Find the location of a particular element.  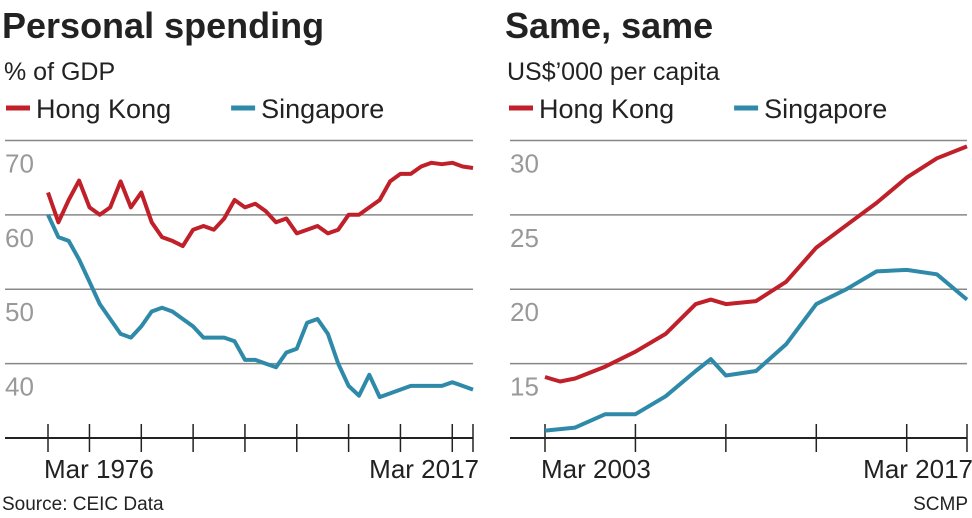

x-tick-label: Mar 2003 is located at coordinates (596, 469).